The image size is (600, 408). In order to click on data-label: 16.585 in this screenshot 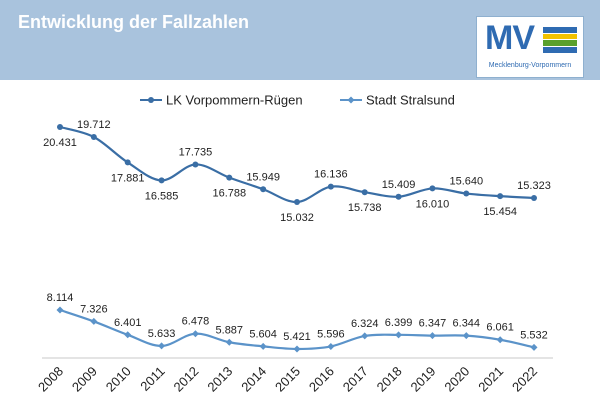, I will do `click(162, 196)`.